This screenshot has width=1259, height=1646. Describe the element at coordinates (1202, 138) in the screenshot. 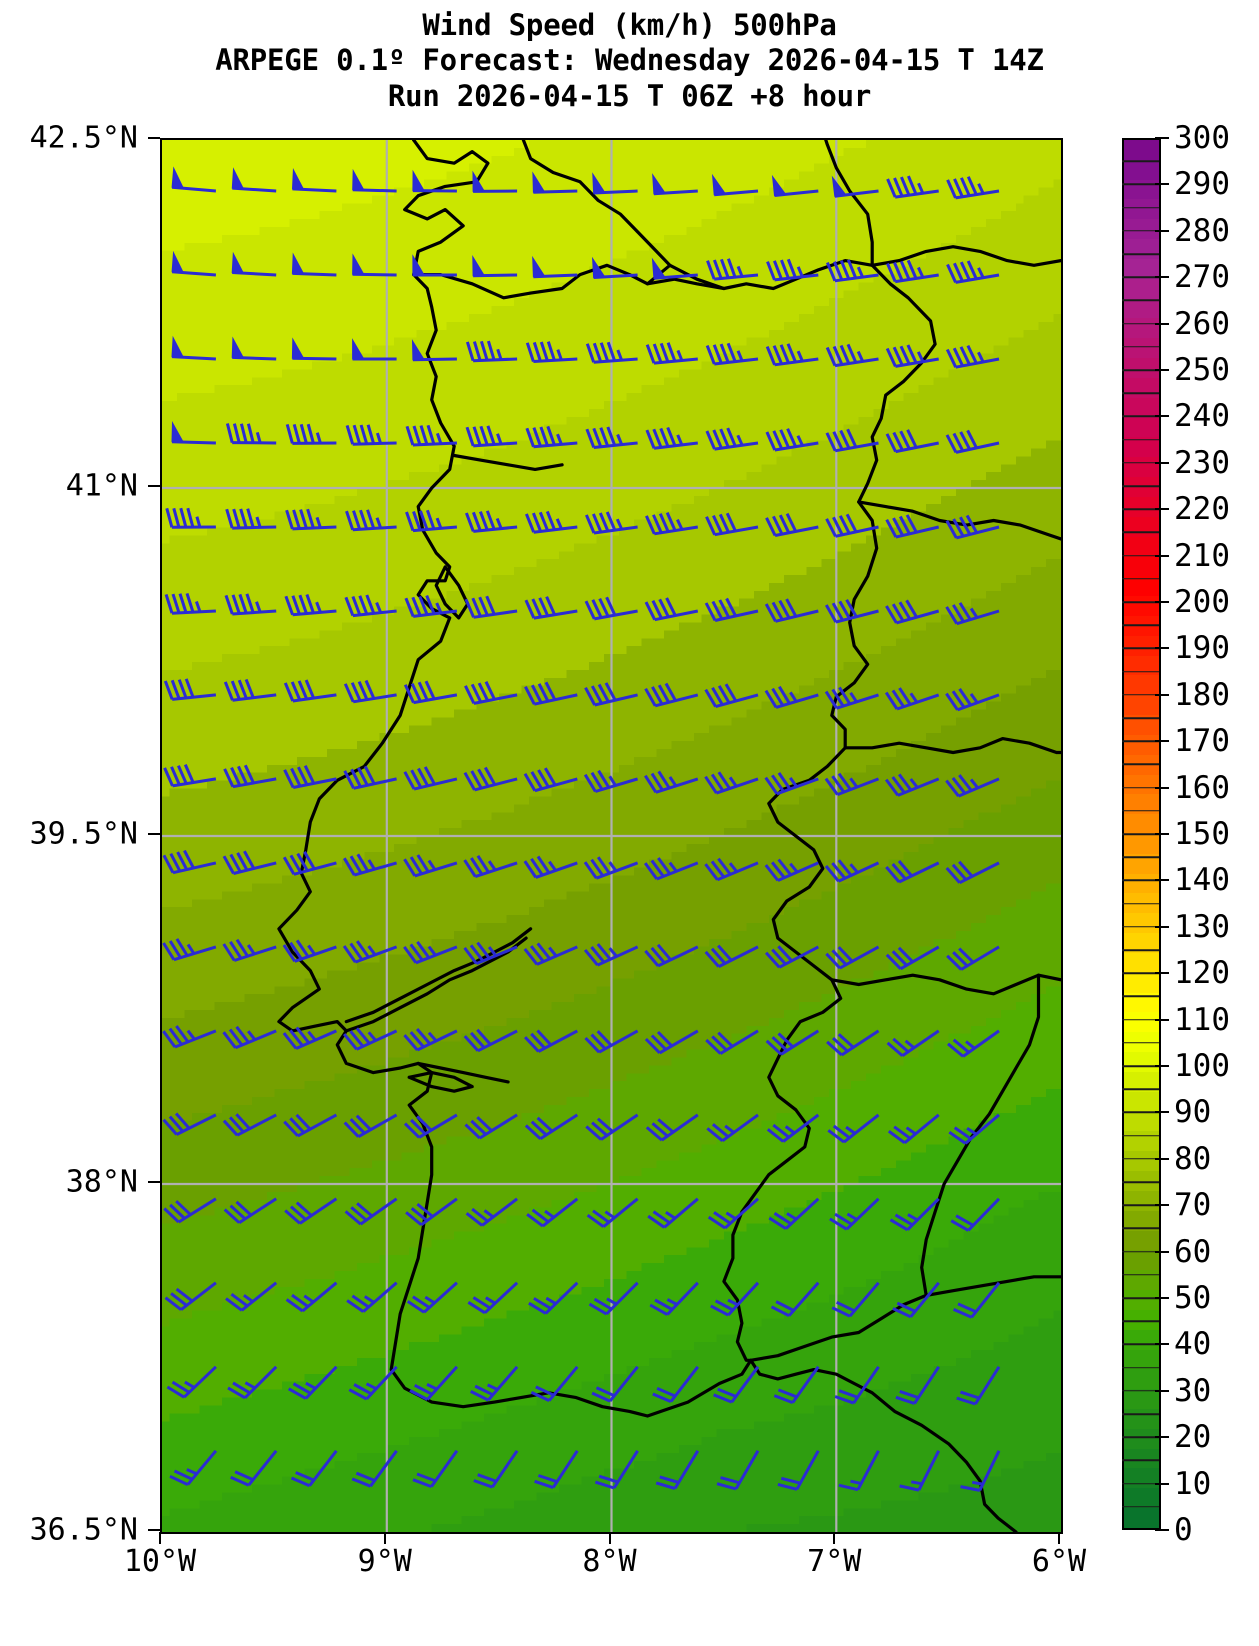

I see `colorbar-tick-label: 300` at that location.